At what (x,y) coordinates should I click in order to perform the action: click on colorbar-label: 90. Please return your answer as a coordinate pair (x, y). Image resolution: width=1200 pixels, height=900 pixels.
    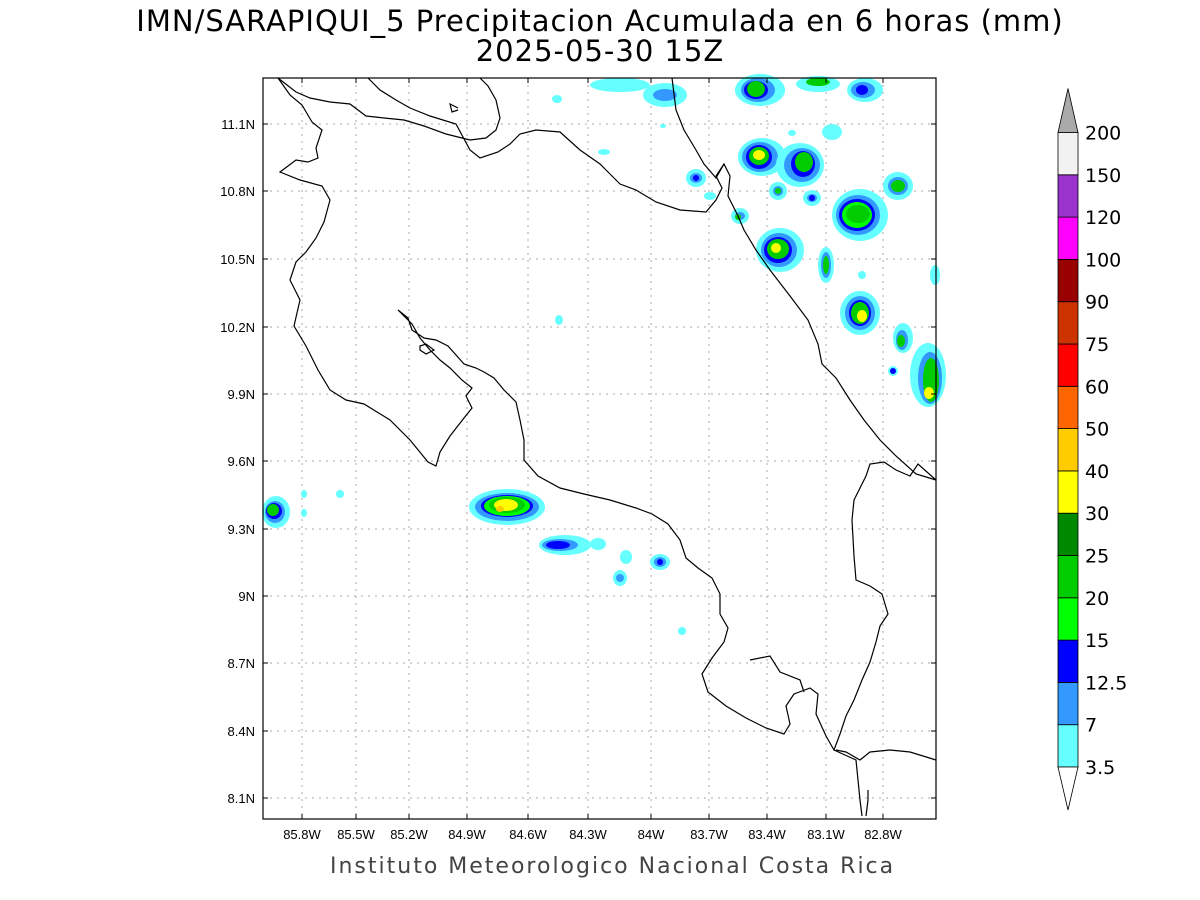
    Looking at the image, I should click on (1097, 303).